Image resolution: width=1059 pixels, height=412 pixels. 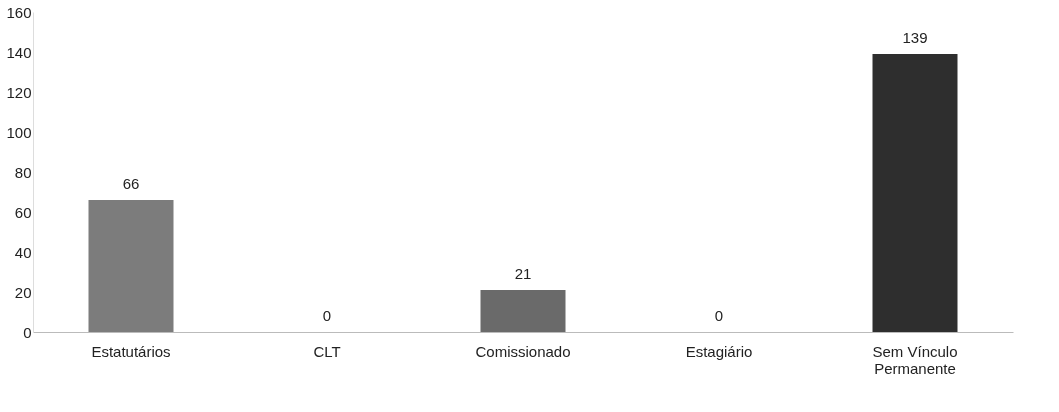 What do you see at coordinates (27, 332) in the screenshot?
I see `y-tick-label: 0` at bounding box center [27, 332].